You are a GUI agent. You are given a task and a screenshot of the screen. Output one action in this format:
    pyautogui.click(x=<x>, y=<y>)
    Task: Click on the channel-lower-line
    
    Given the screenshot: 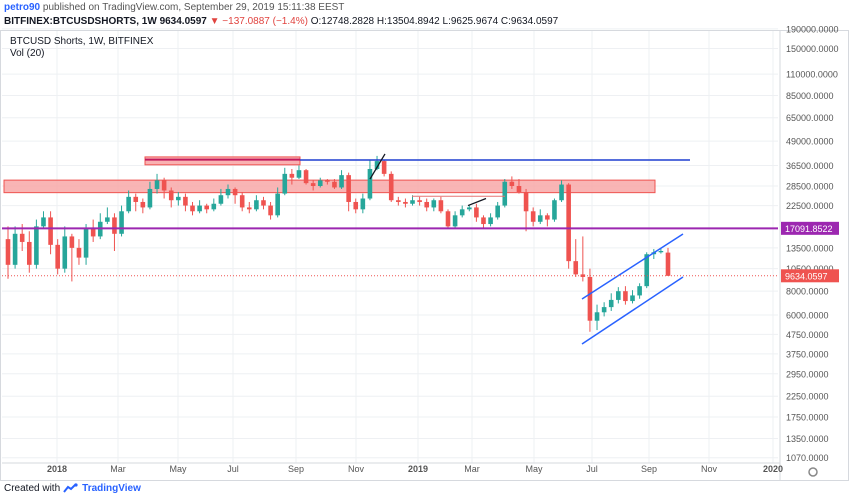 What is the action you would take?
    pyautogui.click(x=632, y=310)
    